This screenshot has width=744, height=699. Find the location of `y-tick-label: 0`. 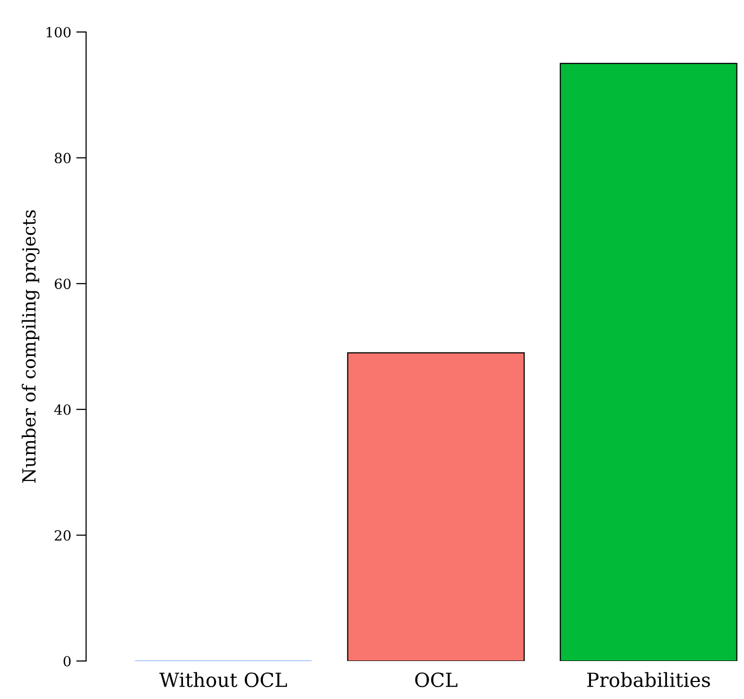

y-tick-label: 0 is located at coordinates (67, 661).